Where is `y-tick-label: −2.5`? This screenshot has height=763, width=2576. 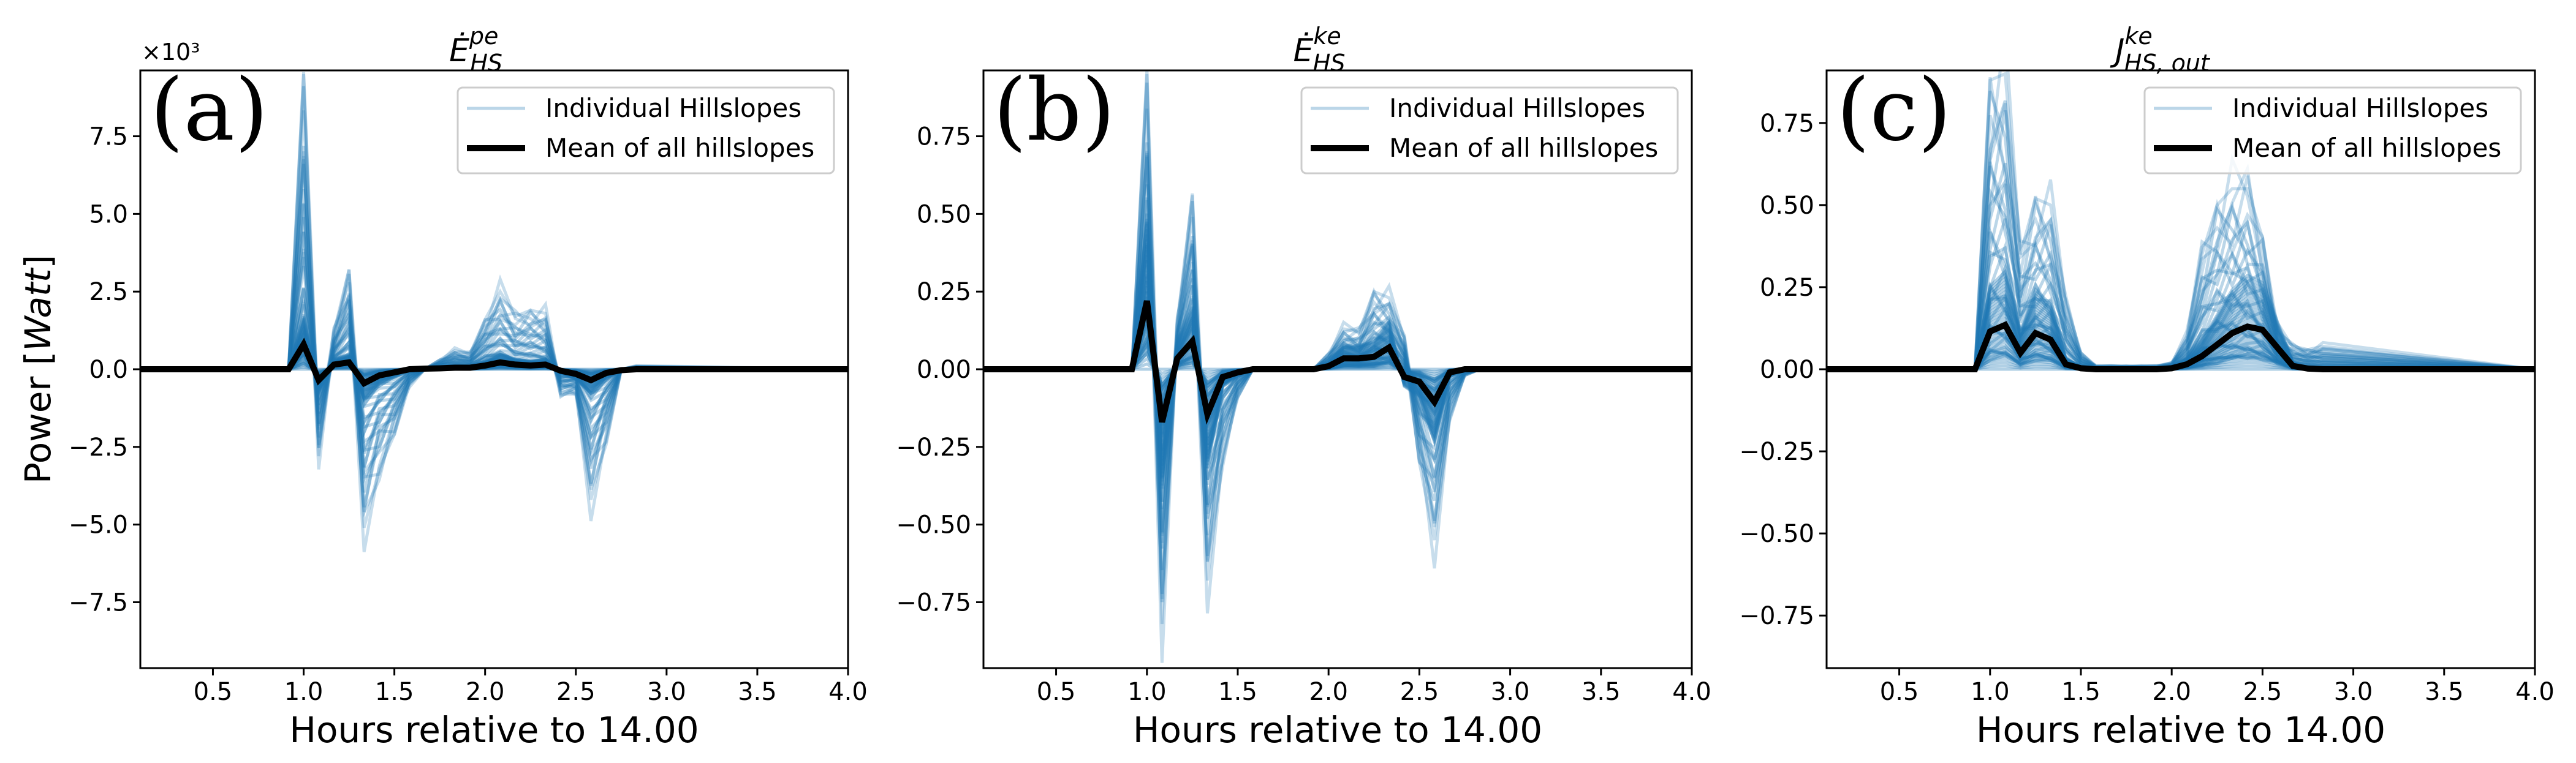
y-tick-label: −2.5 is located at coordinates (99, 448).